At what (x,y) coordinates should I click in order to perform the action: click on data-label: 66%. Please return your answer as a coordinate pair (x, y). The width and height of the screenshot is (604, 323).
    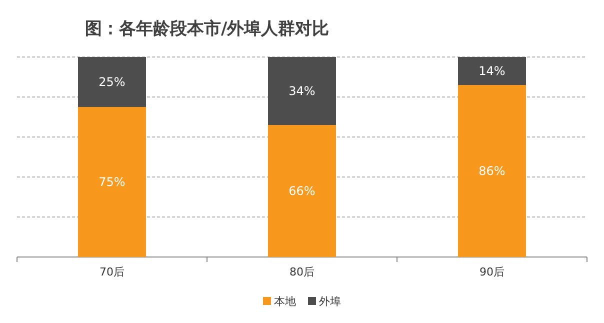
    Looking at the image, I should click on (302, 191).